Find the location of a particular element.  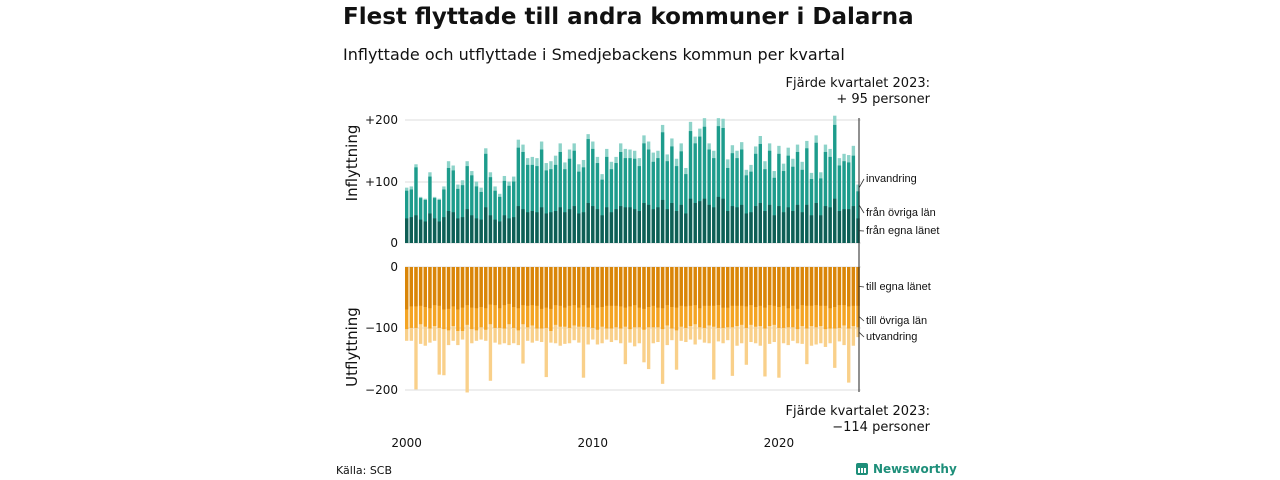

y-tick-outflow: −100 is located at coordinates (381, 328).